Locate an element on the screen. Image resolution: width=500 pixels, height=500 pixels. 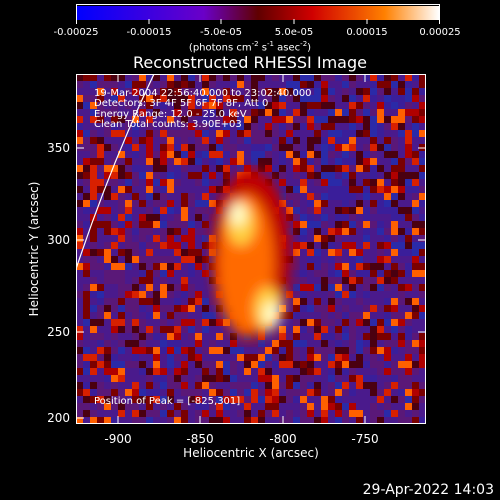
solar-limb is located at coordinates (115, 172).